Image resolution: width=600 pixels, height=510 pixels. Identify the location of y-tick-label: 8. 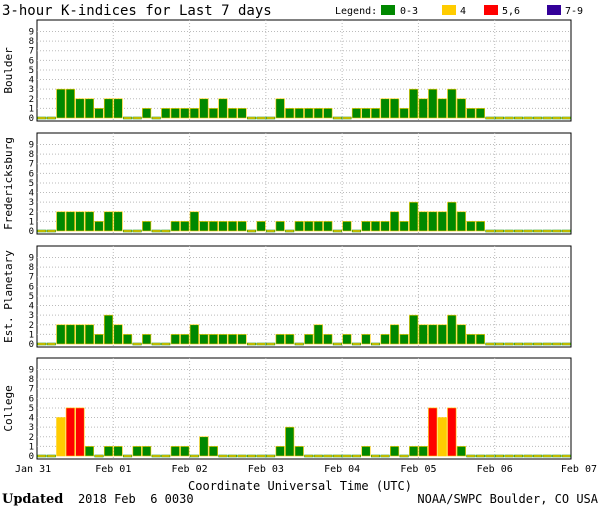
(31, 155).